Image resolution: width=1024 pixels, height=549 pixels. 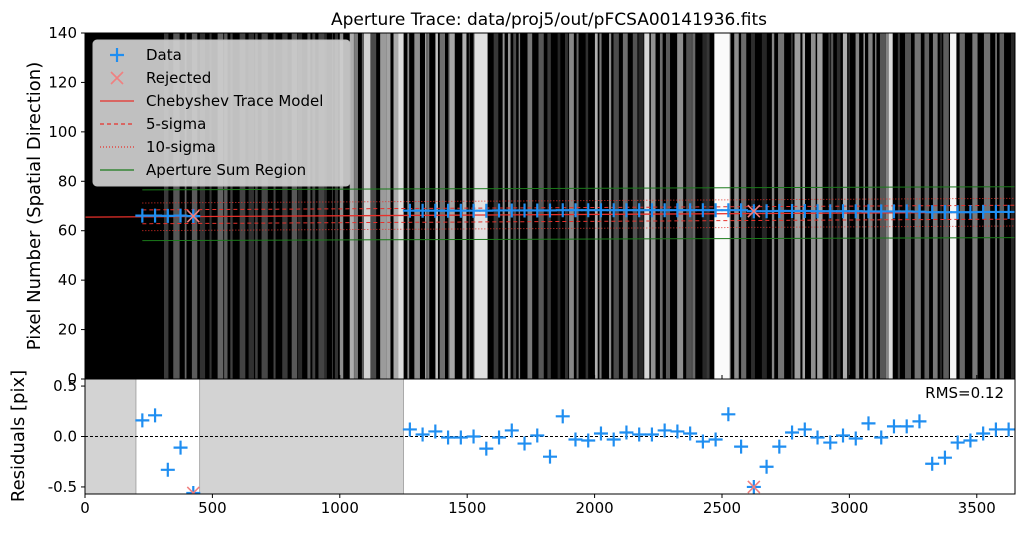 I want to click on residual-y-tick-label: 0.0, so click(x=65, y=437).